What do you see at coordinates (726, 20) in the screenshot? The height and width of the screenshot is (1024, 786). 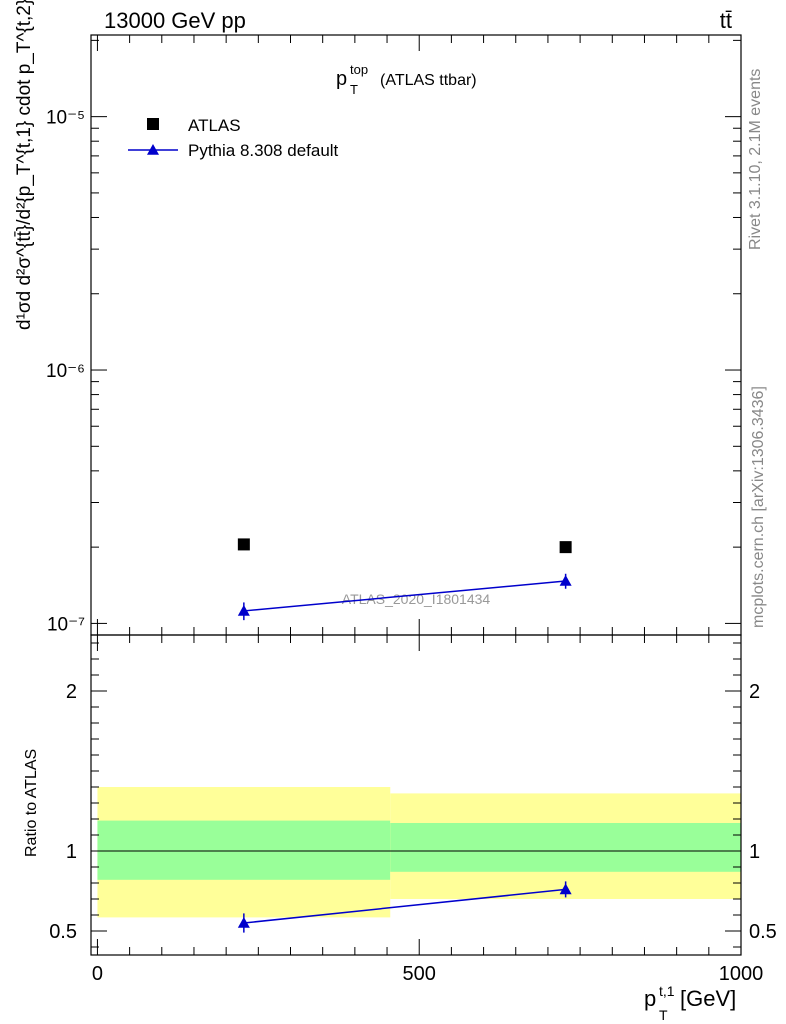 I see `header-right-label: tt̄` at bounding box center [726, 20].